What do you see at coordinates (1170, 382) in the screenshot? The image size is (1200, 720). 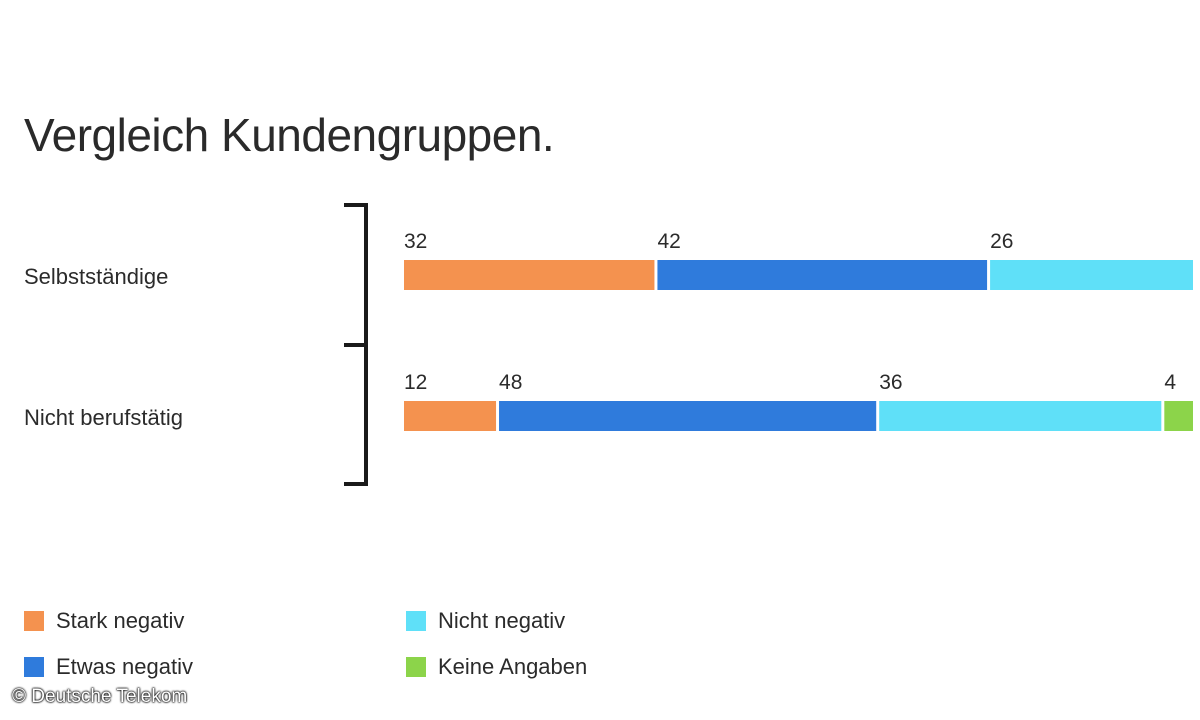 I see `value-label-1-3: 4` at bounding box center [1170, 382].